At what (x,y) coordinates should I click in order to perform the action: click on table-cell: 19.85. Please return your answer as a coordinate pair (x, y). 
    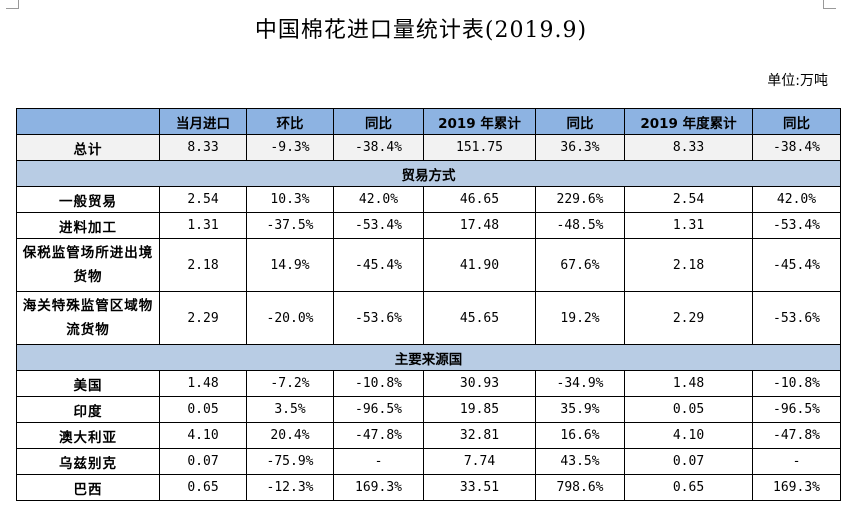
    Looking at the image, I should click on (479, 409).